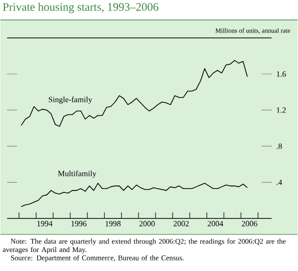 The image size is (298, 271). I want to click on chart-title: Private housing starts, 1993–2006, so click(80, 8).